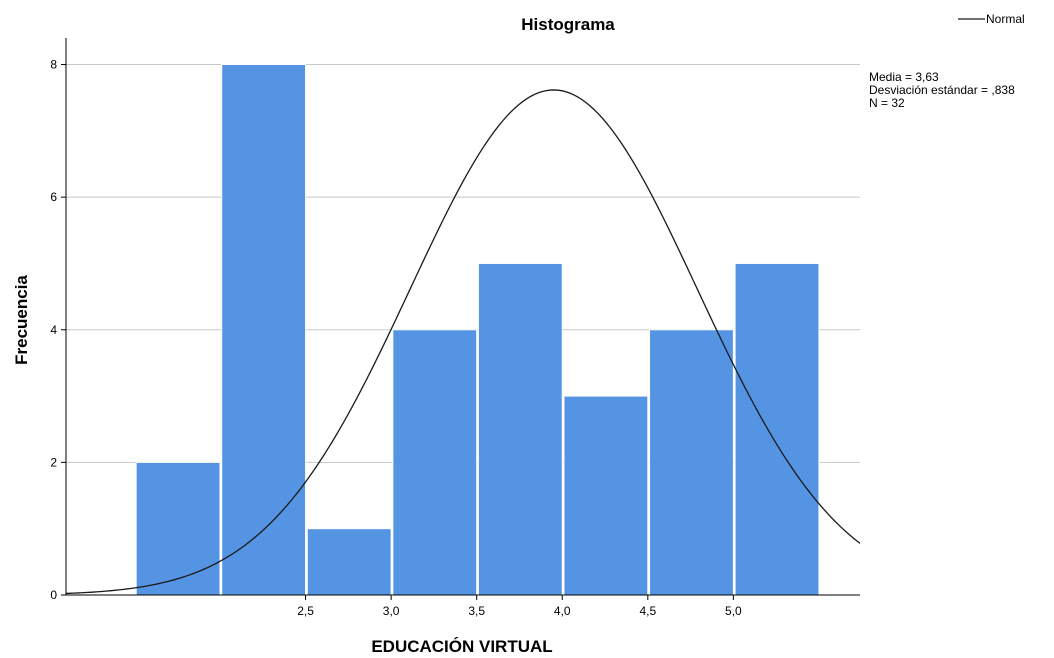  Describe the element at coordinates (562, 611) in the screenshot. I see `x-tick-label: 4,0` at that location.